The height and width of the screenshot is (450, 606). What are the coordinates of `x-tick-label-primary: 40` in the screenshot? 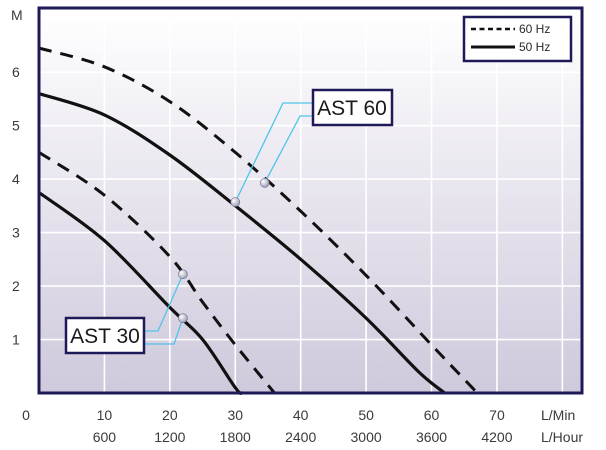 It's located at (301, 415).